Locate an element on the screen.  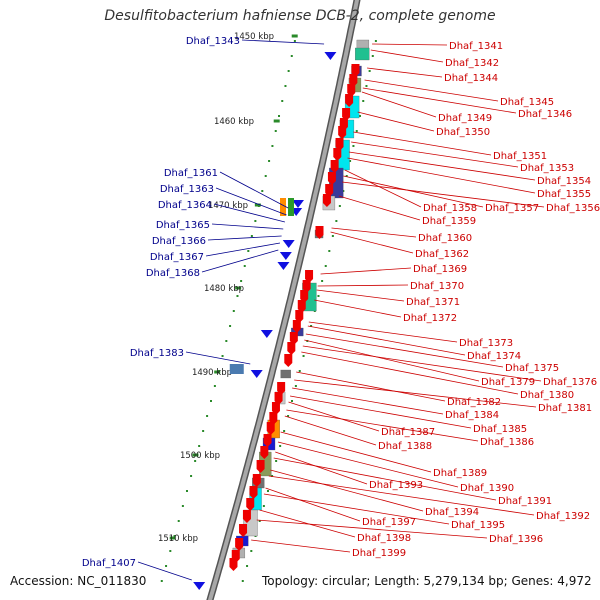
gene-label-right: Dhaf_1388 is located at coordinates (405, 446).